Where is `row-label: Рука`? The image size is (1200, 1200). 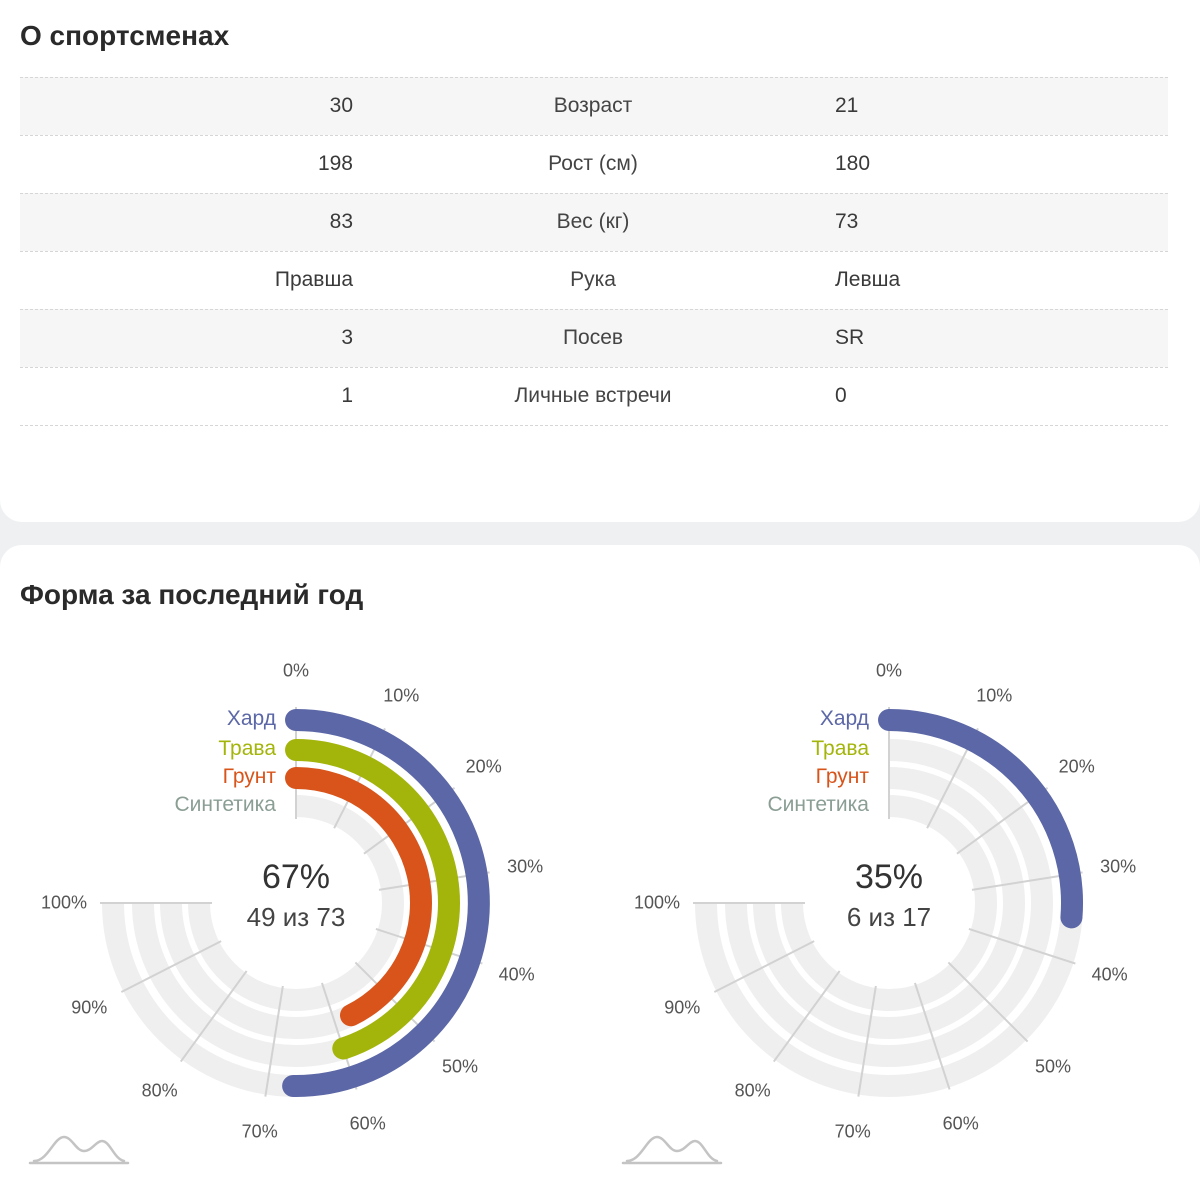 row-label: Рука is located at coordinates (593, 279).